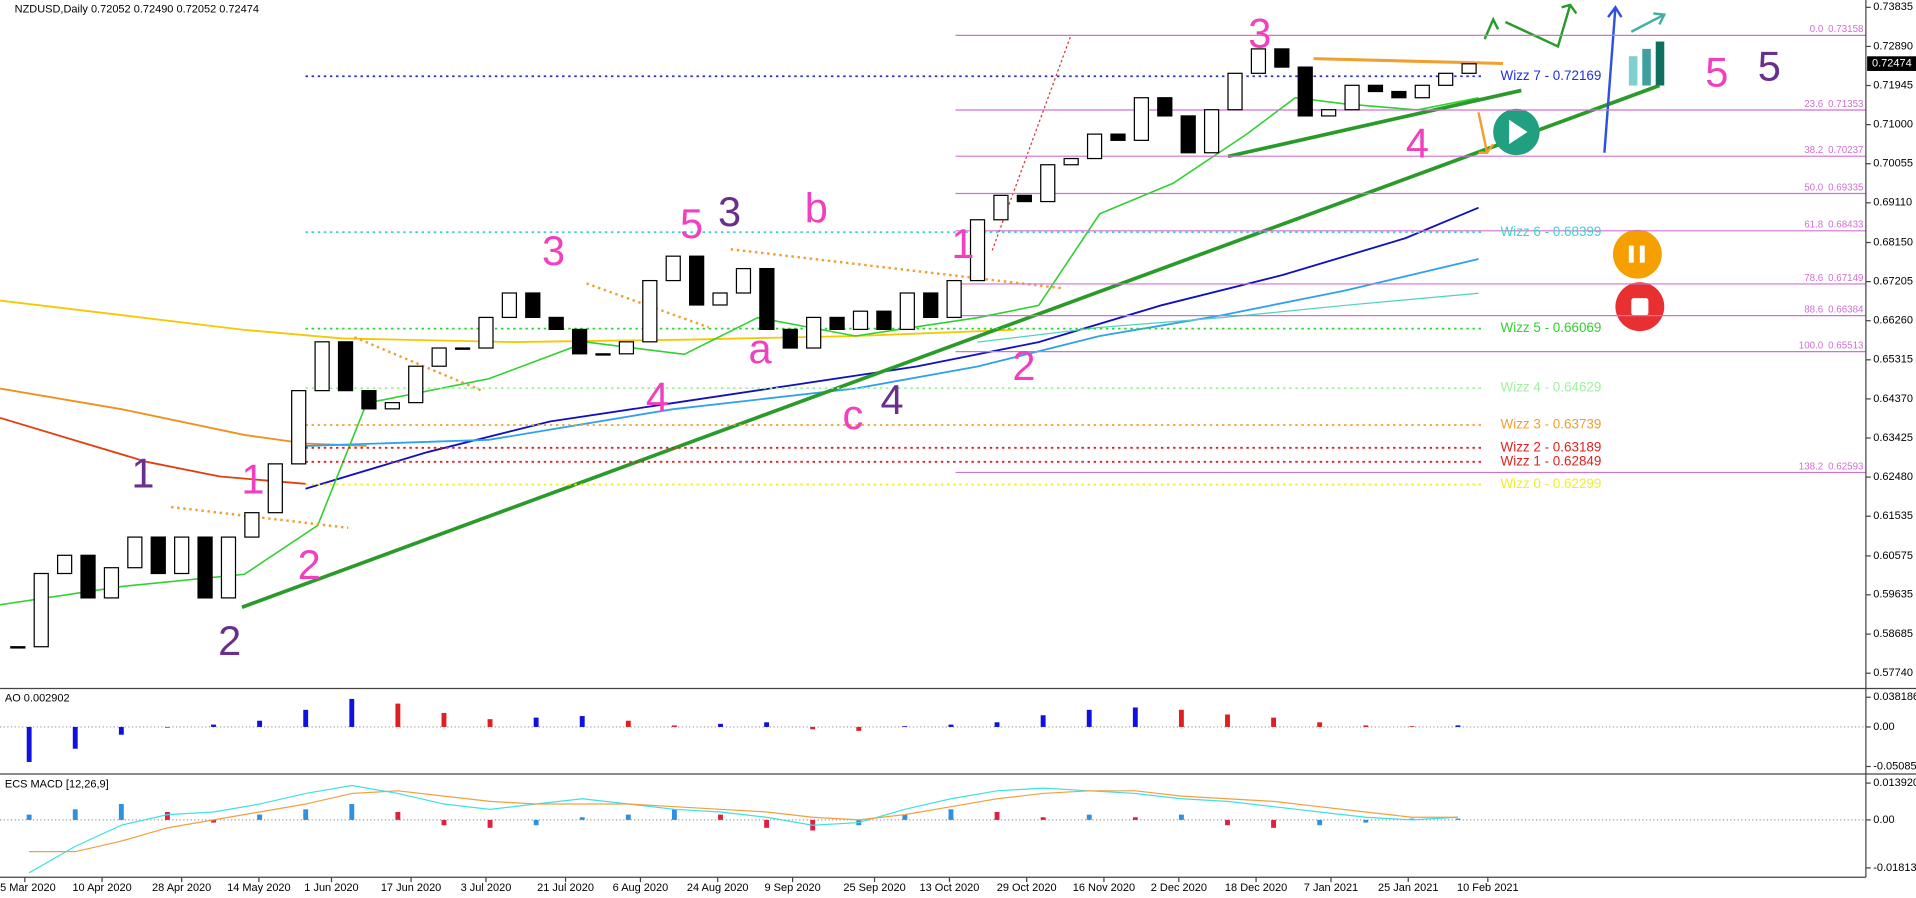 The height and width of the screenshot is (898, 1916). What do you see at coordinates (1408, 61) in the screenshot?
I see `resistance-line` at bounding box center [1408, 61].